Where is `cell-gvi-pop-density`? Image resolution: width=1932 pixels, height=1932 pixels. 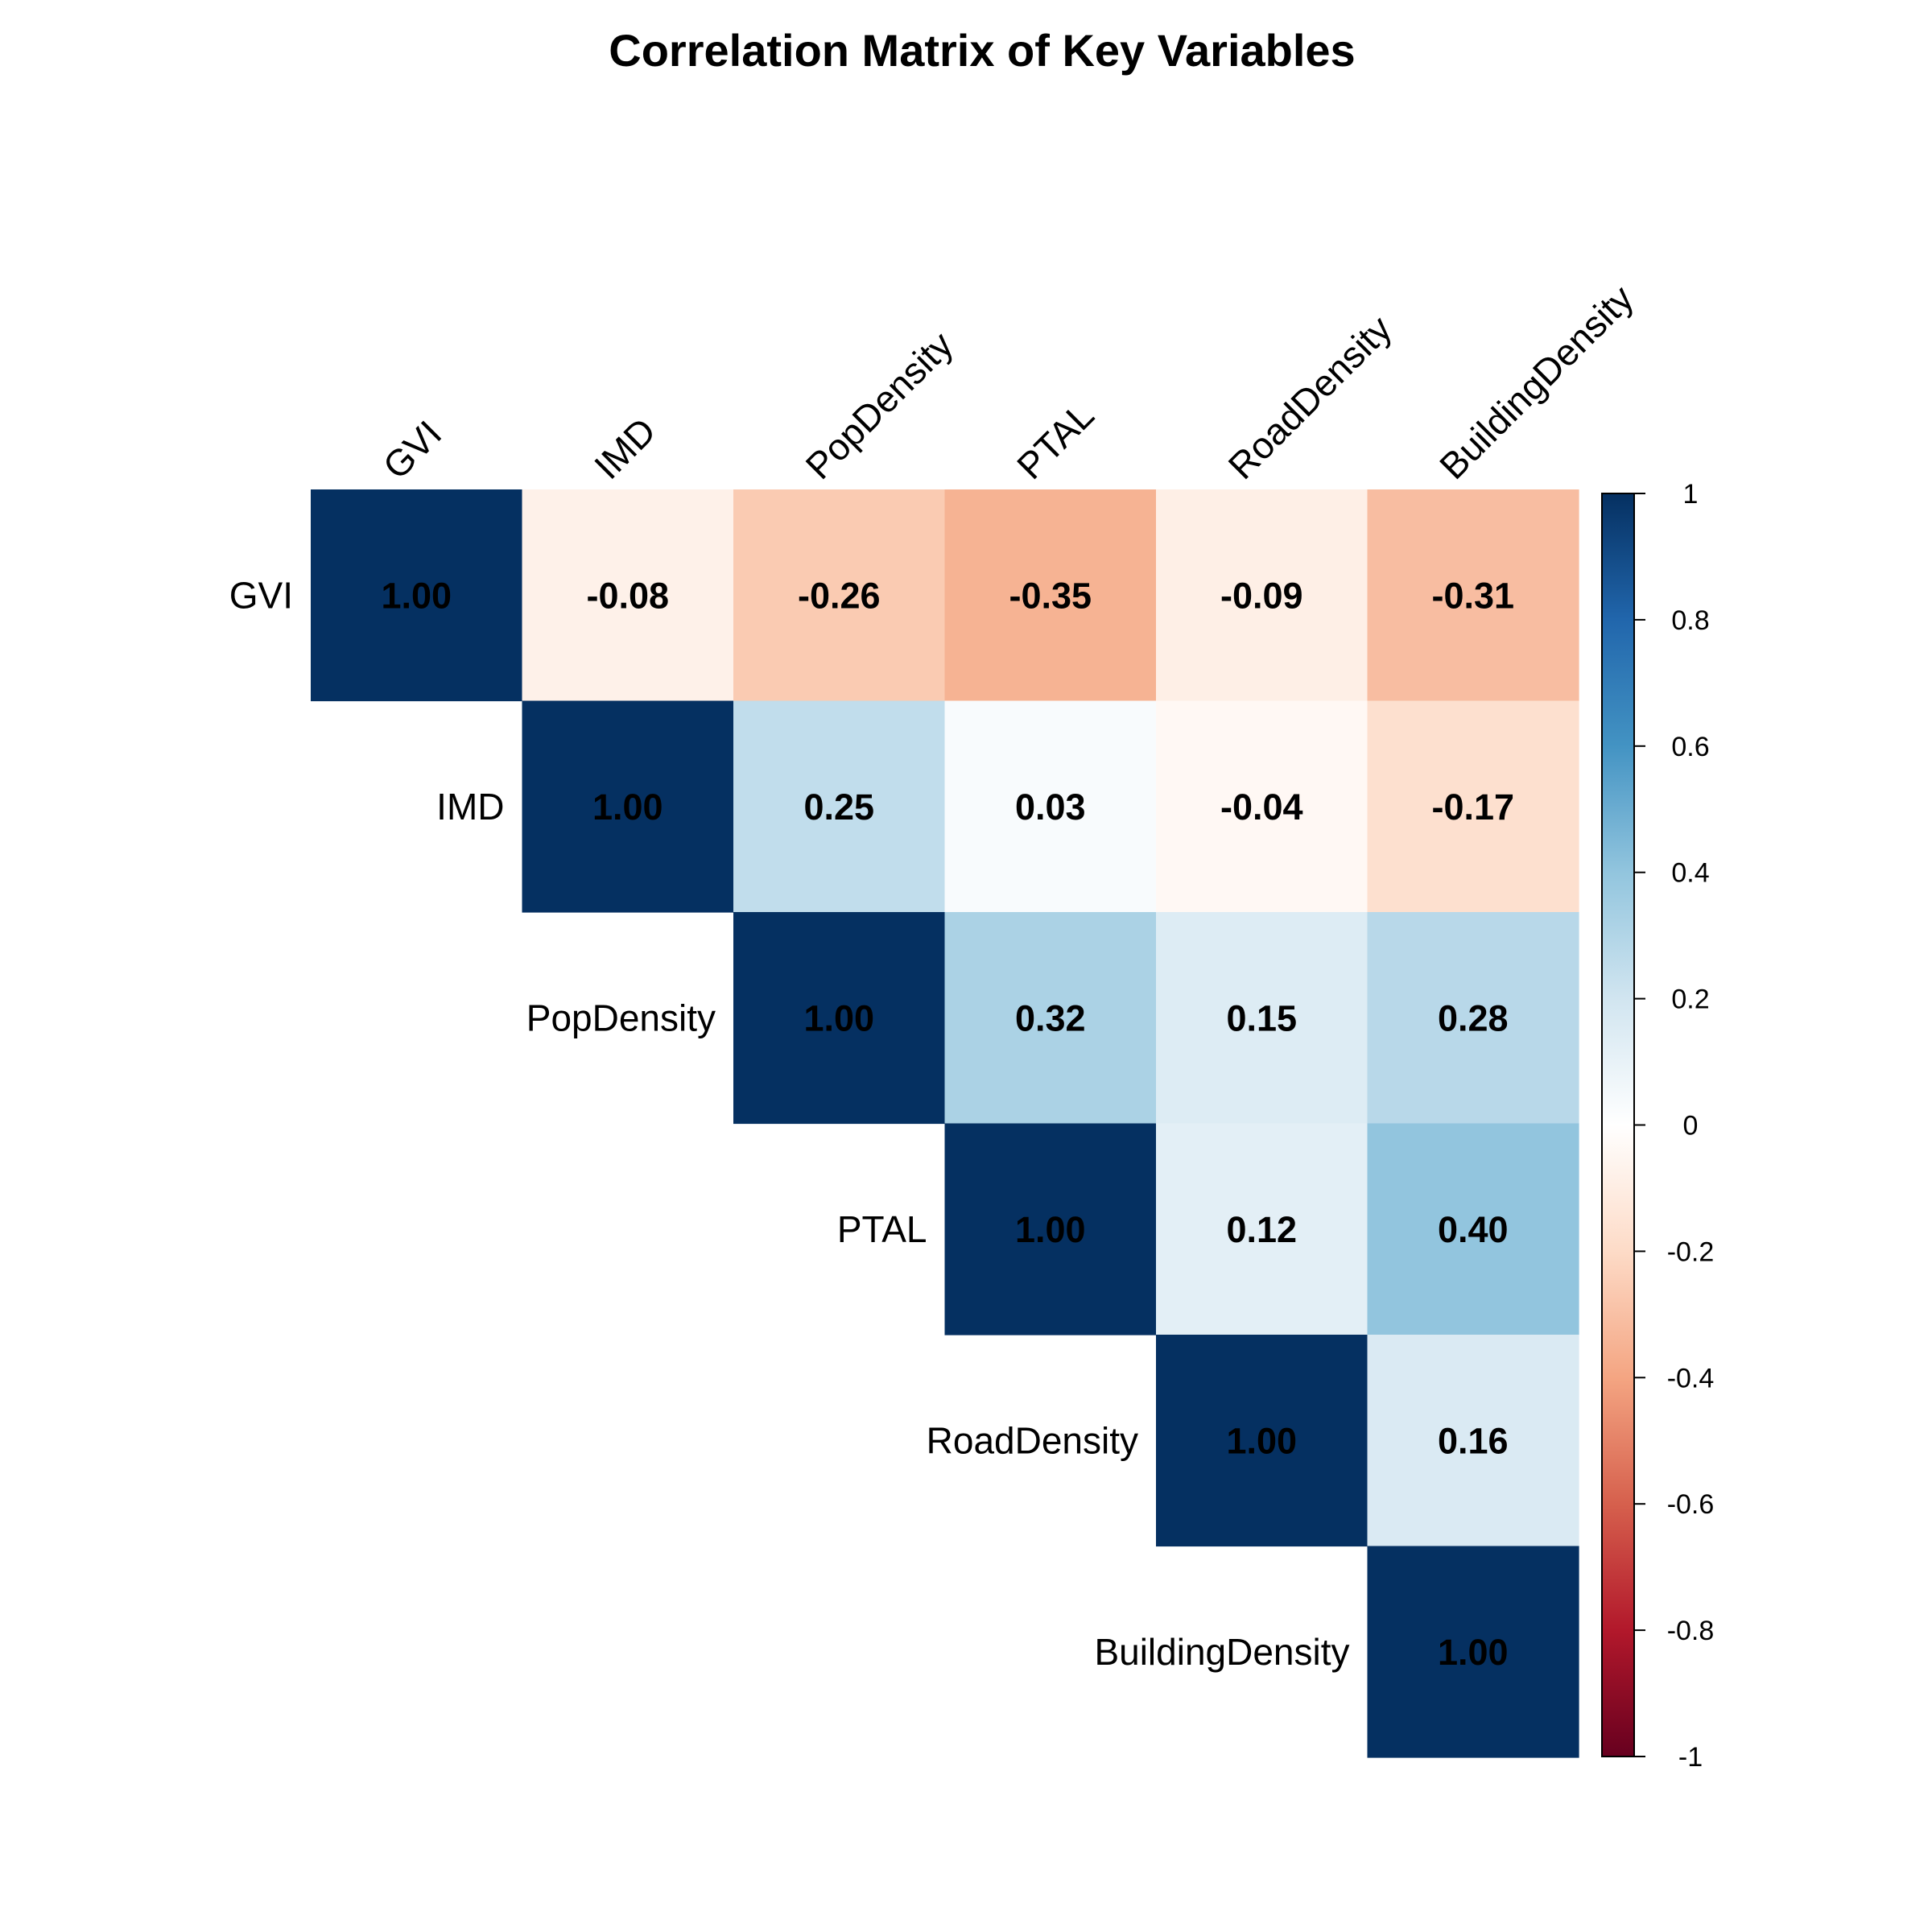 cell-gvi-pop-density is located at coordinates (839, 595).